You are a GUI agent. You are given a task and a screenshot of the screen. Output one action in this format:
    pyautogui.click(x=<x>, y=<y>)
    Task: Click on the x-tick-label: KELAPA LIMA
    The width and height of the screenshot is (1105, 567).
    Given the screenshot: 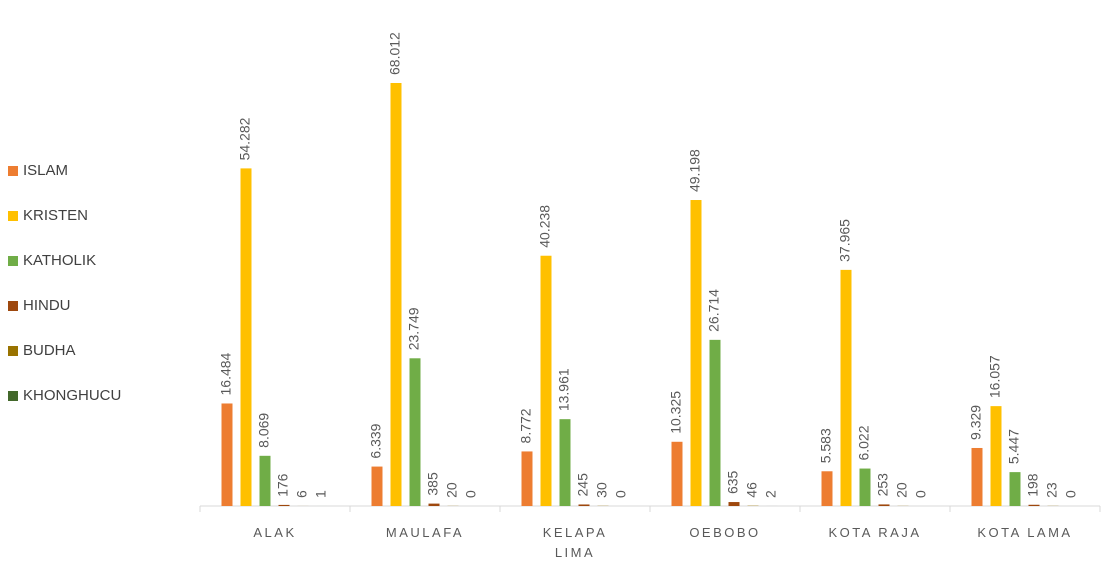 What is the action you would take?
    pyautogui.click(x=575, y=542)
    